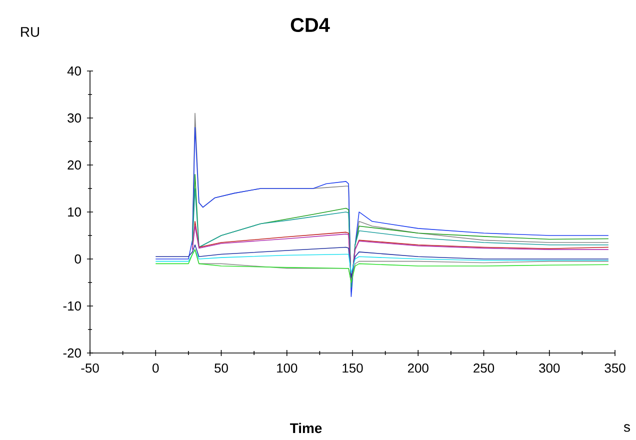 Image resolution: width=636 pixels, height=440 pixels. What do you see at coordinates (72, 353) in the screenshot?
I see `y-tick-label: -20` at bounding box center [72, 353].